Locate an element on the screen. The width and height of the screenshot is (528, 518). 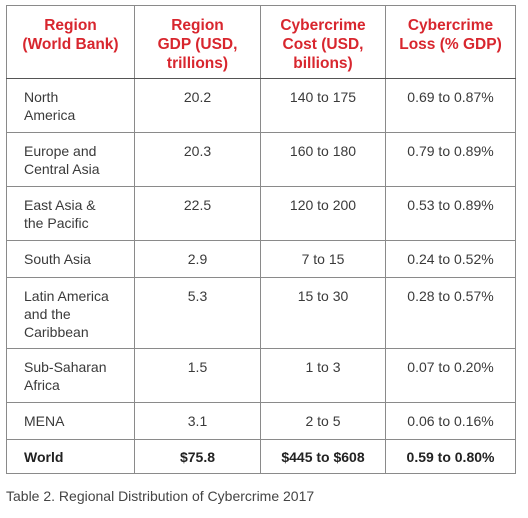
cell-cost: 1 to 3 is located at coordinates (323, 375).